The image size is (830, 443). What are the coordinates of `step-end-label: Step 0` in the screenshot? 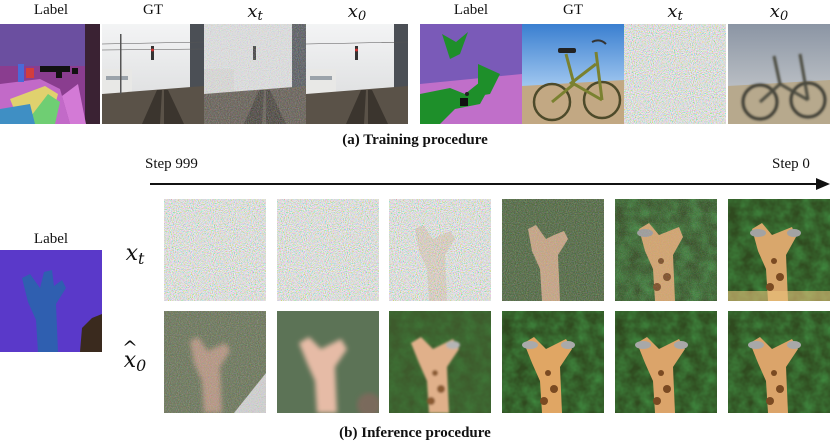 It's located at (791, 164).